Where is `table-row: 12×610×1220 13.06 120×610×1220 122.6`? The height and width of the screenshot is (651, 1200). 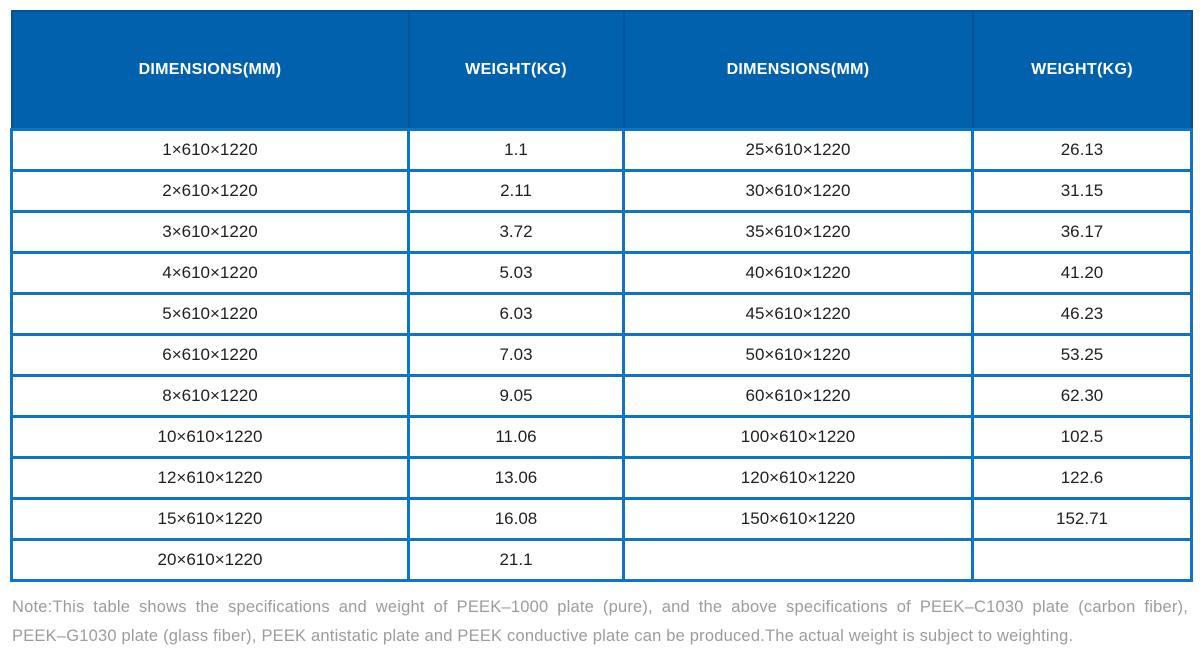 table-row: 12×610×1220 13.06 120×610×1220 122.6 is located at coordinates (601, 477).